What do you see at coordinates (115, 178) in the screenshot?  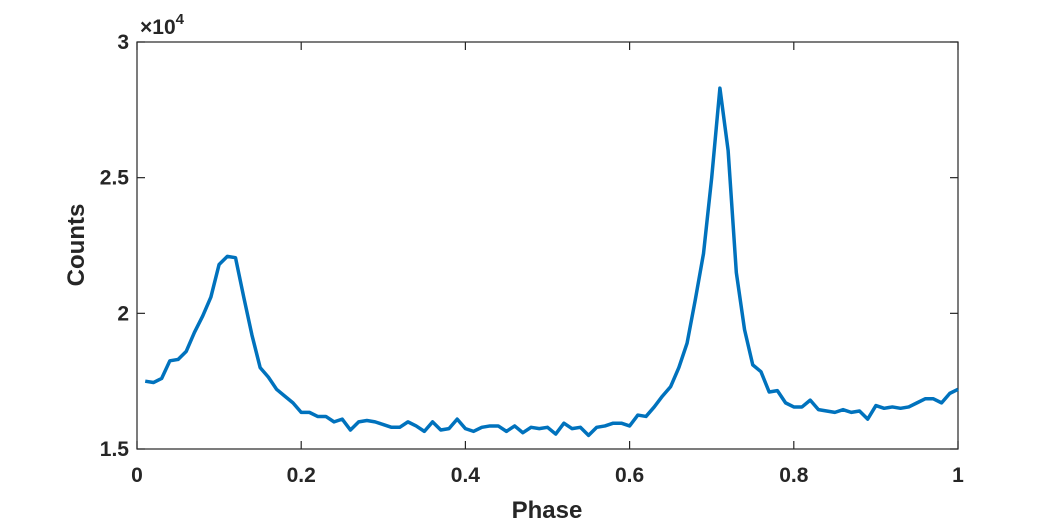 I see `y-tick-label: 2.5` at bounding box center [115, 178].